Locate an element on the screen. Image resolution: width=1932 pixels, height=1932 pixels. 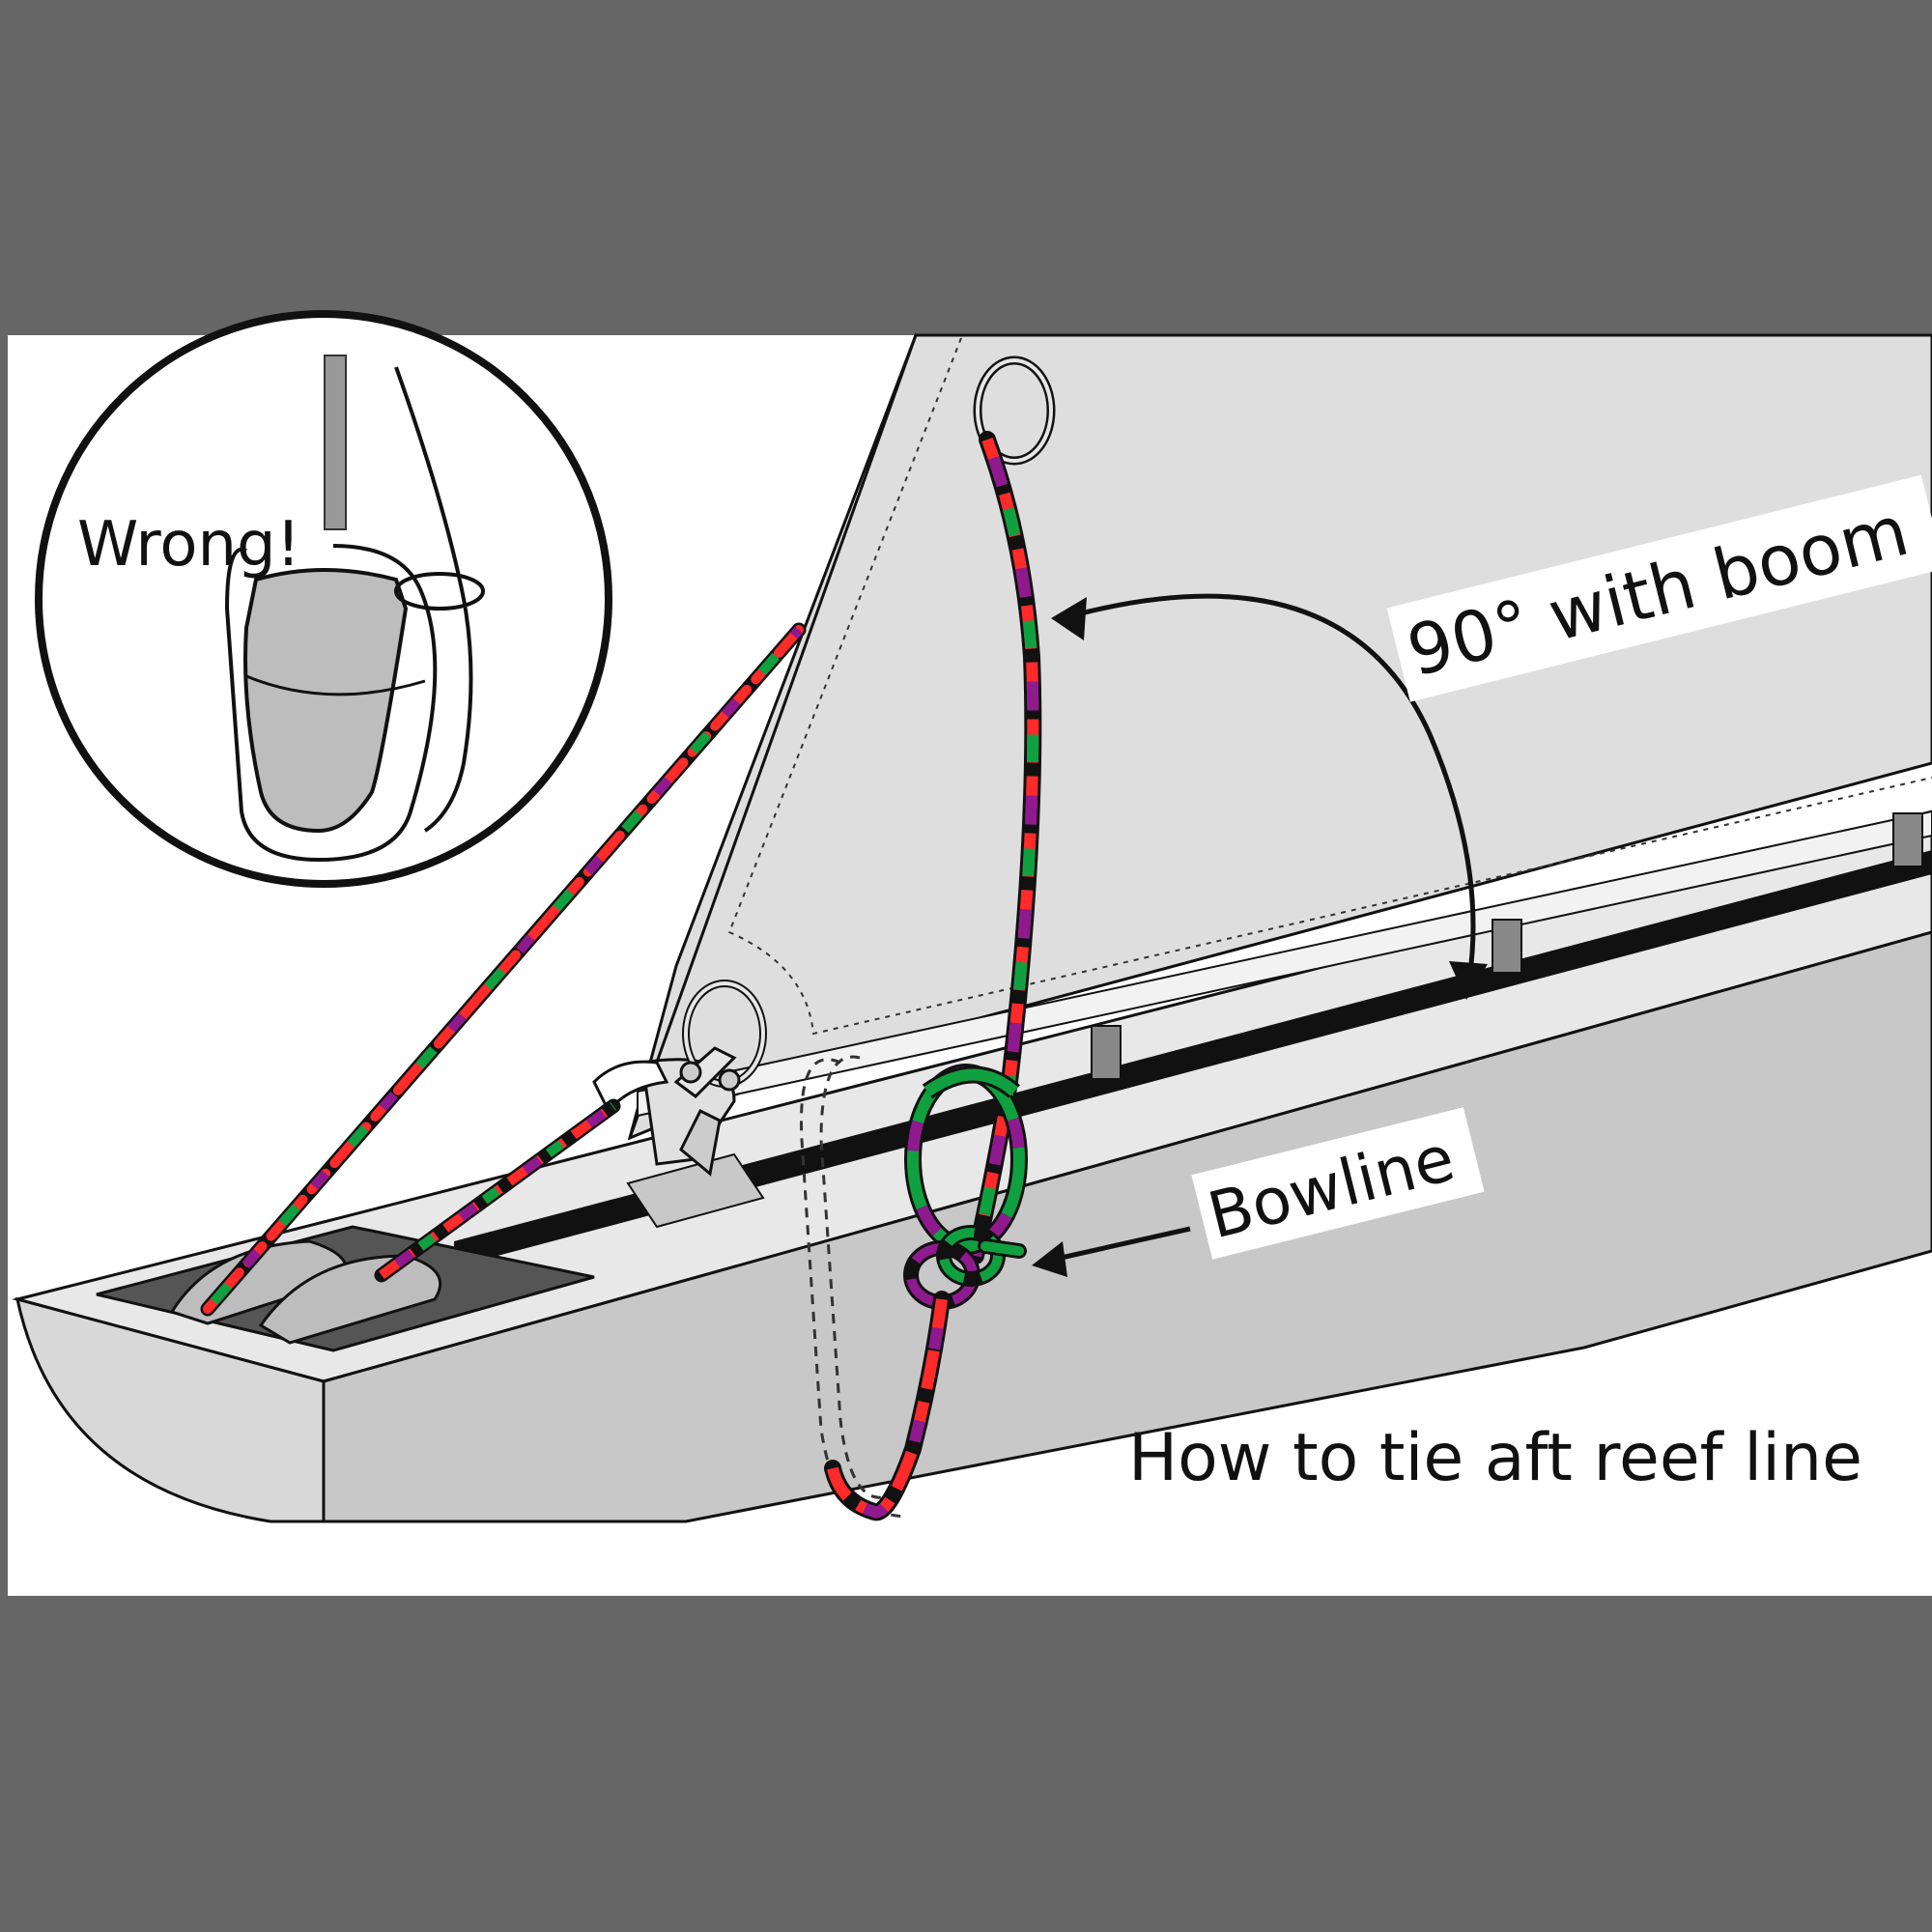
angle-label-box is located at coordinates (1659, 588).